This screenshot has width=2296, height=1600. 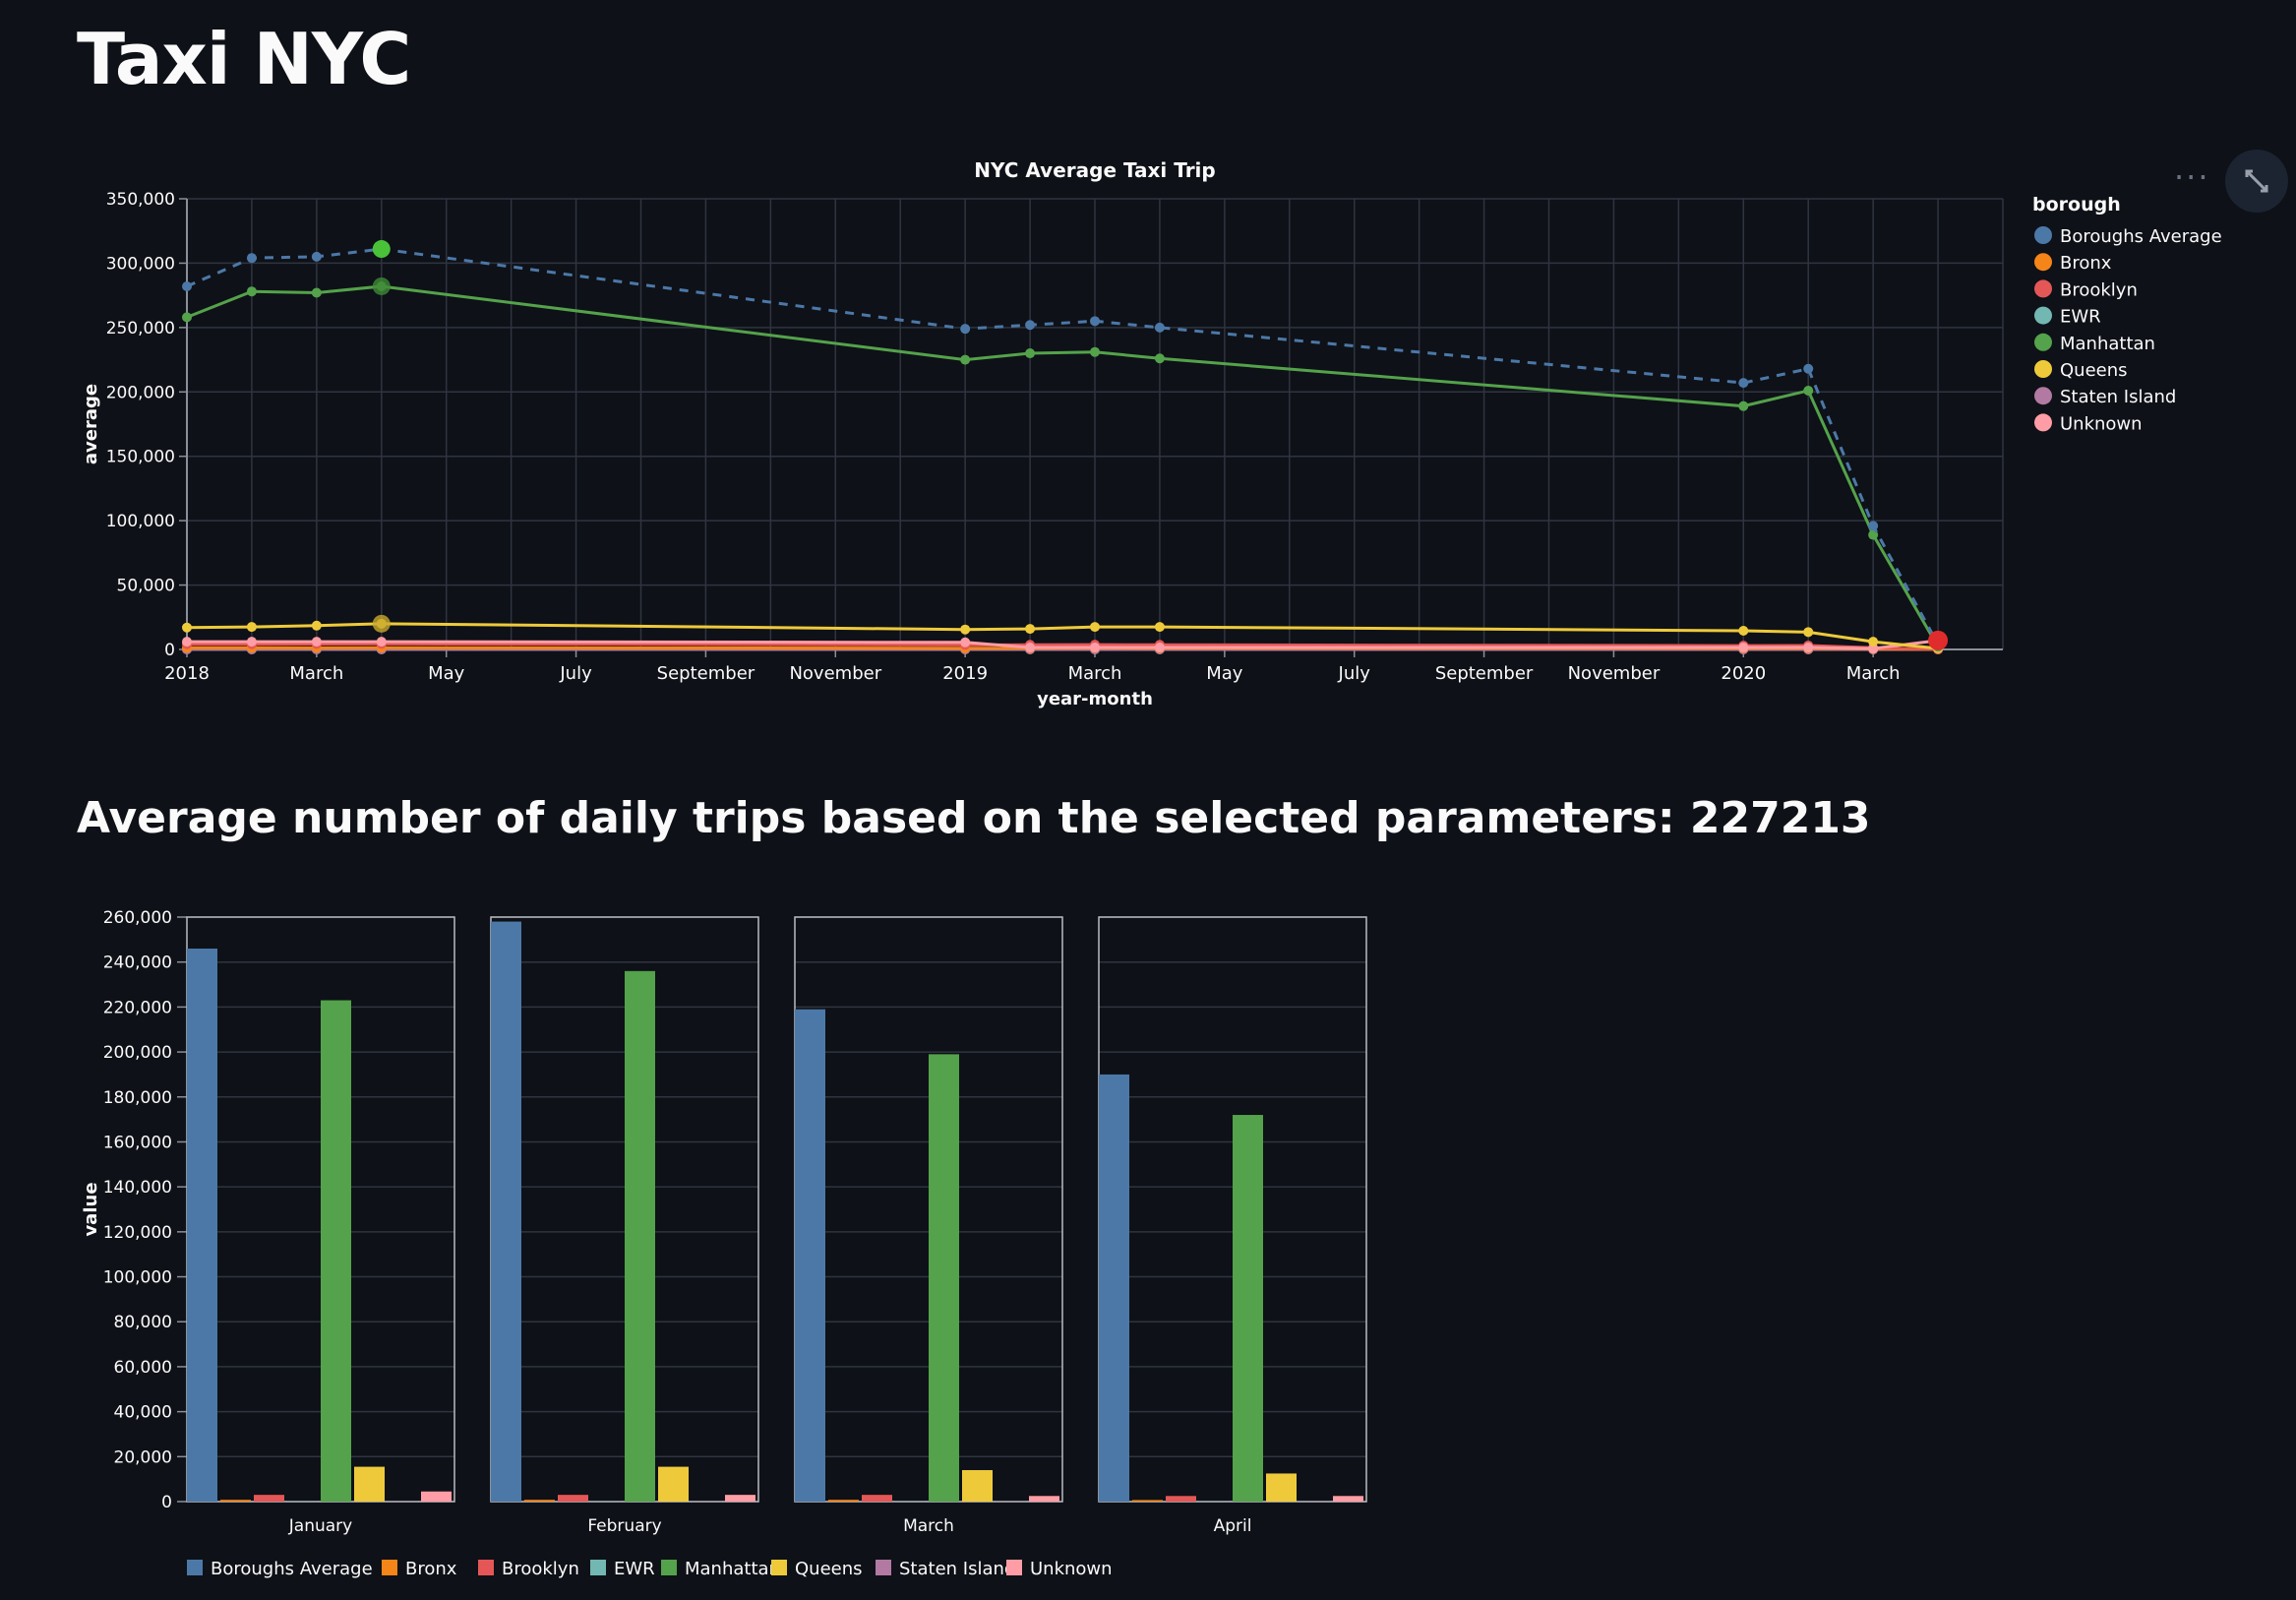 What do you see at coordinates (187, 673) in the screenshot?
I see `x-tick-label: 2018` at bounding box center [187, 673].